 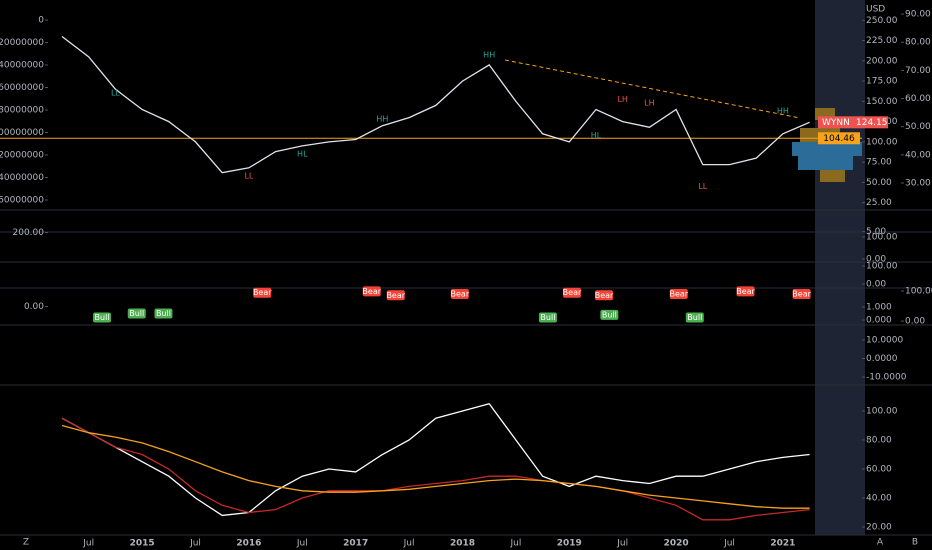 I want to click on unit-label: USD, so click(x=875, y=10).